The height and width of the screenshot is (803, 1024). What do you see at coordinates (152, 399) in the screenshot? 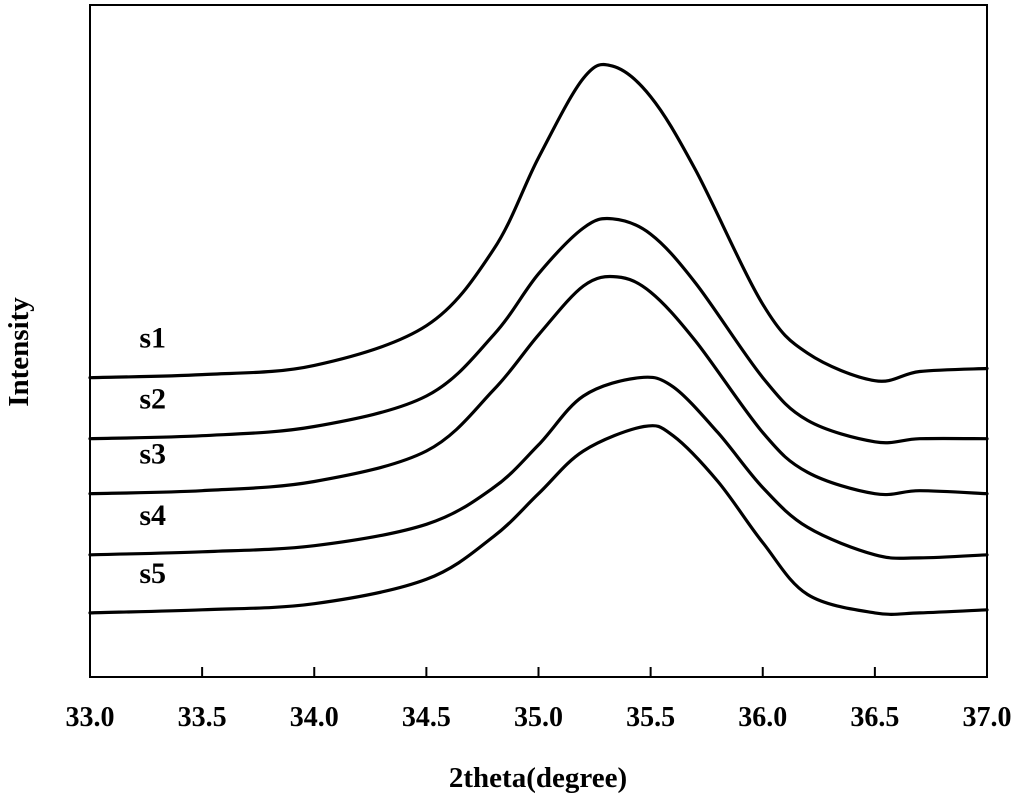
I see `series-label-s2: s2` at bounding box center [152, 399].